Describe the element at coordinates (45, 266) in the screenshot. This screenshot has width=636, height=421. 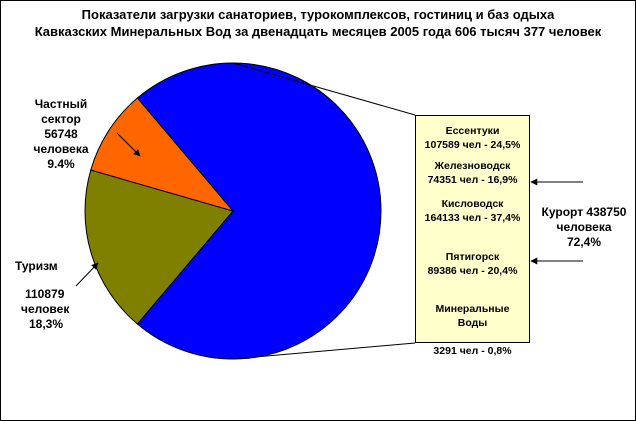
I see `tourism-label-line: Туризм` at that location.